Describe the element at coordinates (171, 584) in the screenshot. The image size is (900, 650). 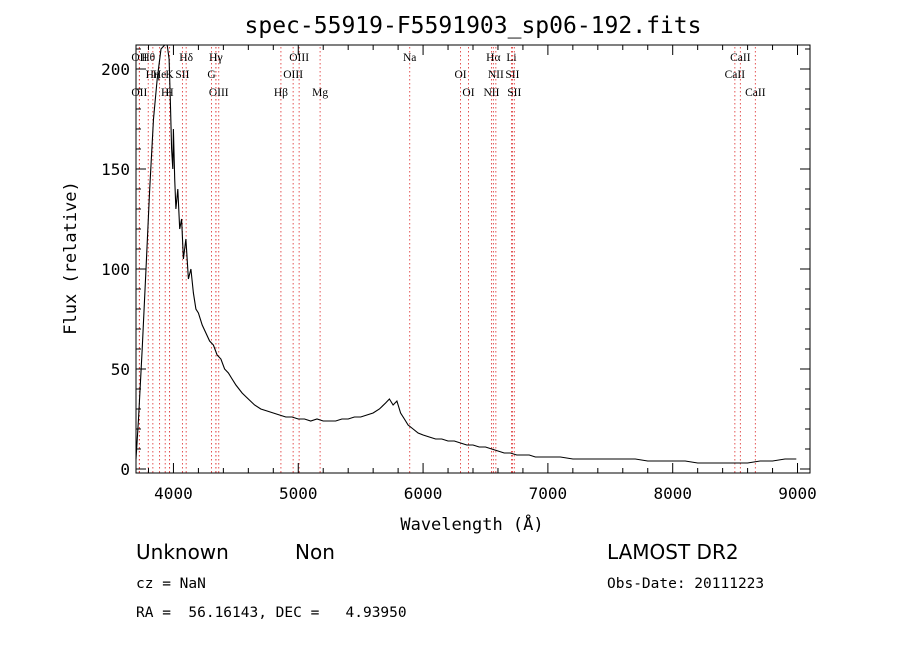
I see `redshift-label: cz = NaN` at that location.